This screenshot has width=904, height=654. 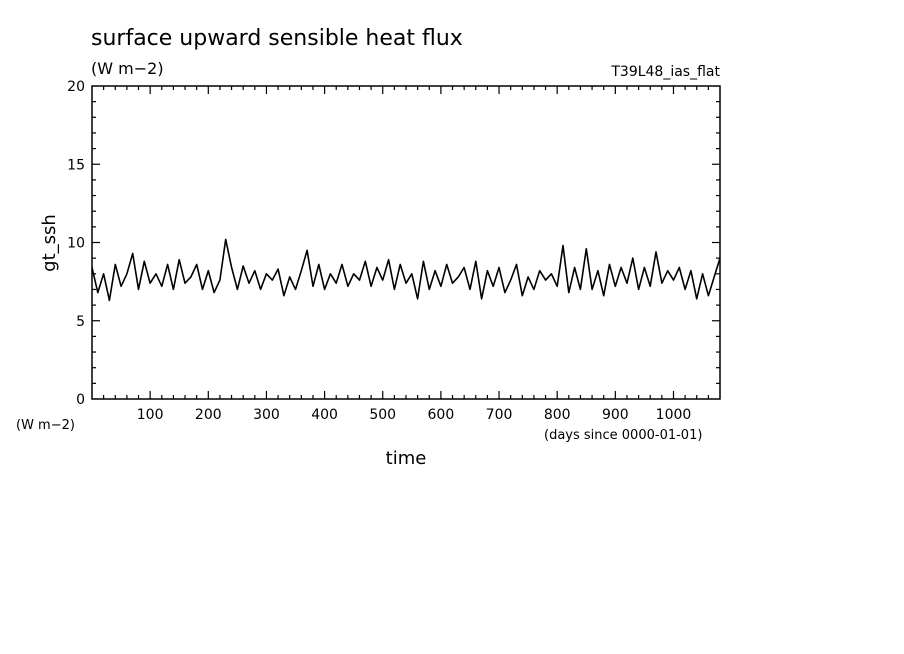 I want to click on y-axis-unit: (W m−2), so click(x=45, y=425).